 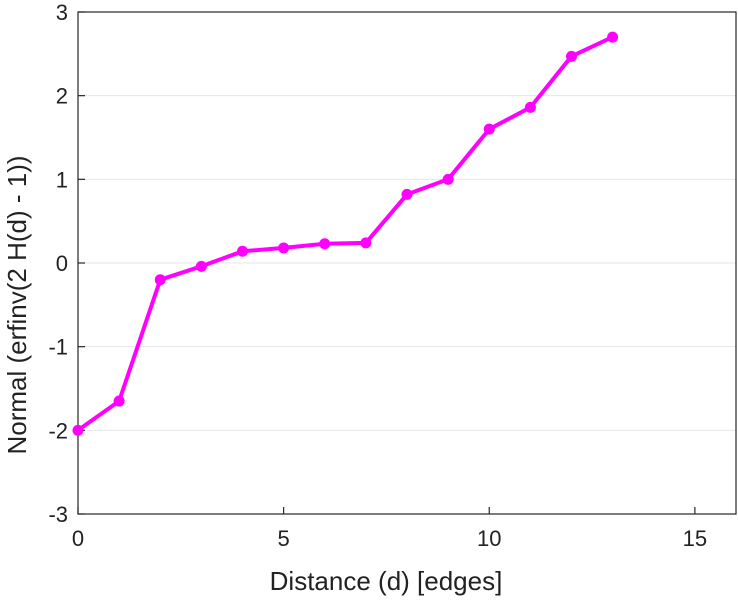 I want to click on y-tick-label: -2, so click(x=58, y=430).